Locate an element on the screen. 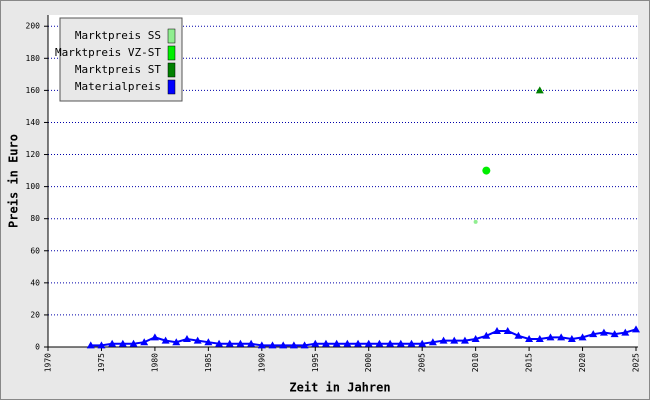 The width and height of the screenshot is (650, 400). x-tick-label: 1980 is located at coordinates (154, 362).